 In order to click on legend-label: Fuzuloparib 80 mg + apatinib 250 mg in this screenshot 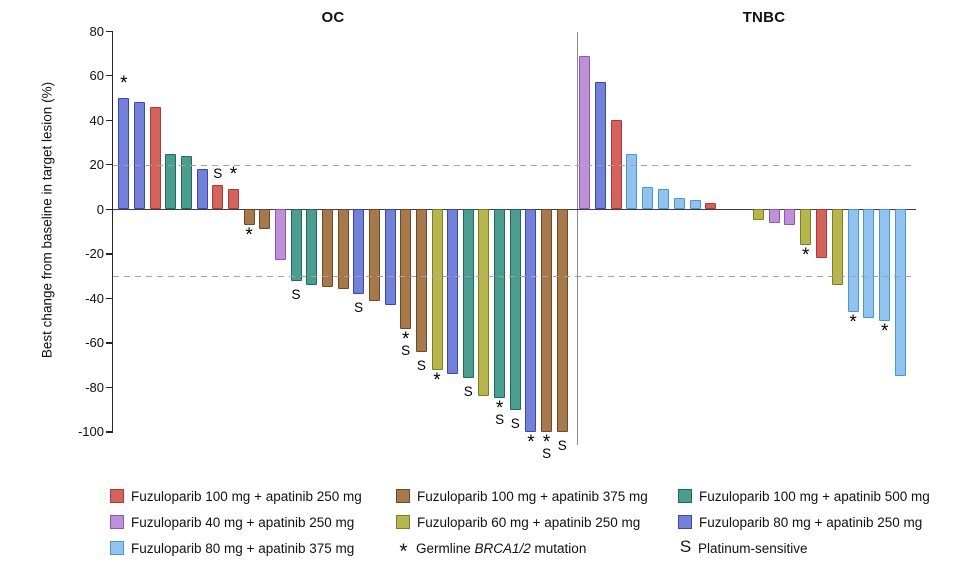, I will do `click(811, 522)`.